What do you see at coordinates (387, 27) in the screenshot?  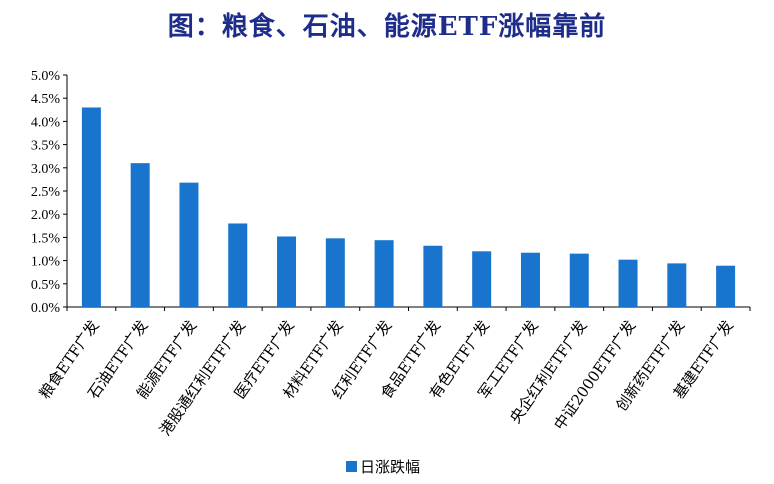 I see `chart-title: 图：粮食、石油、能源ETF涨幅靠前` at bounding box center [387, 27].